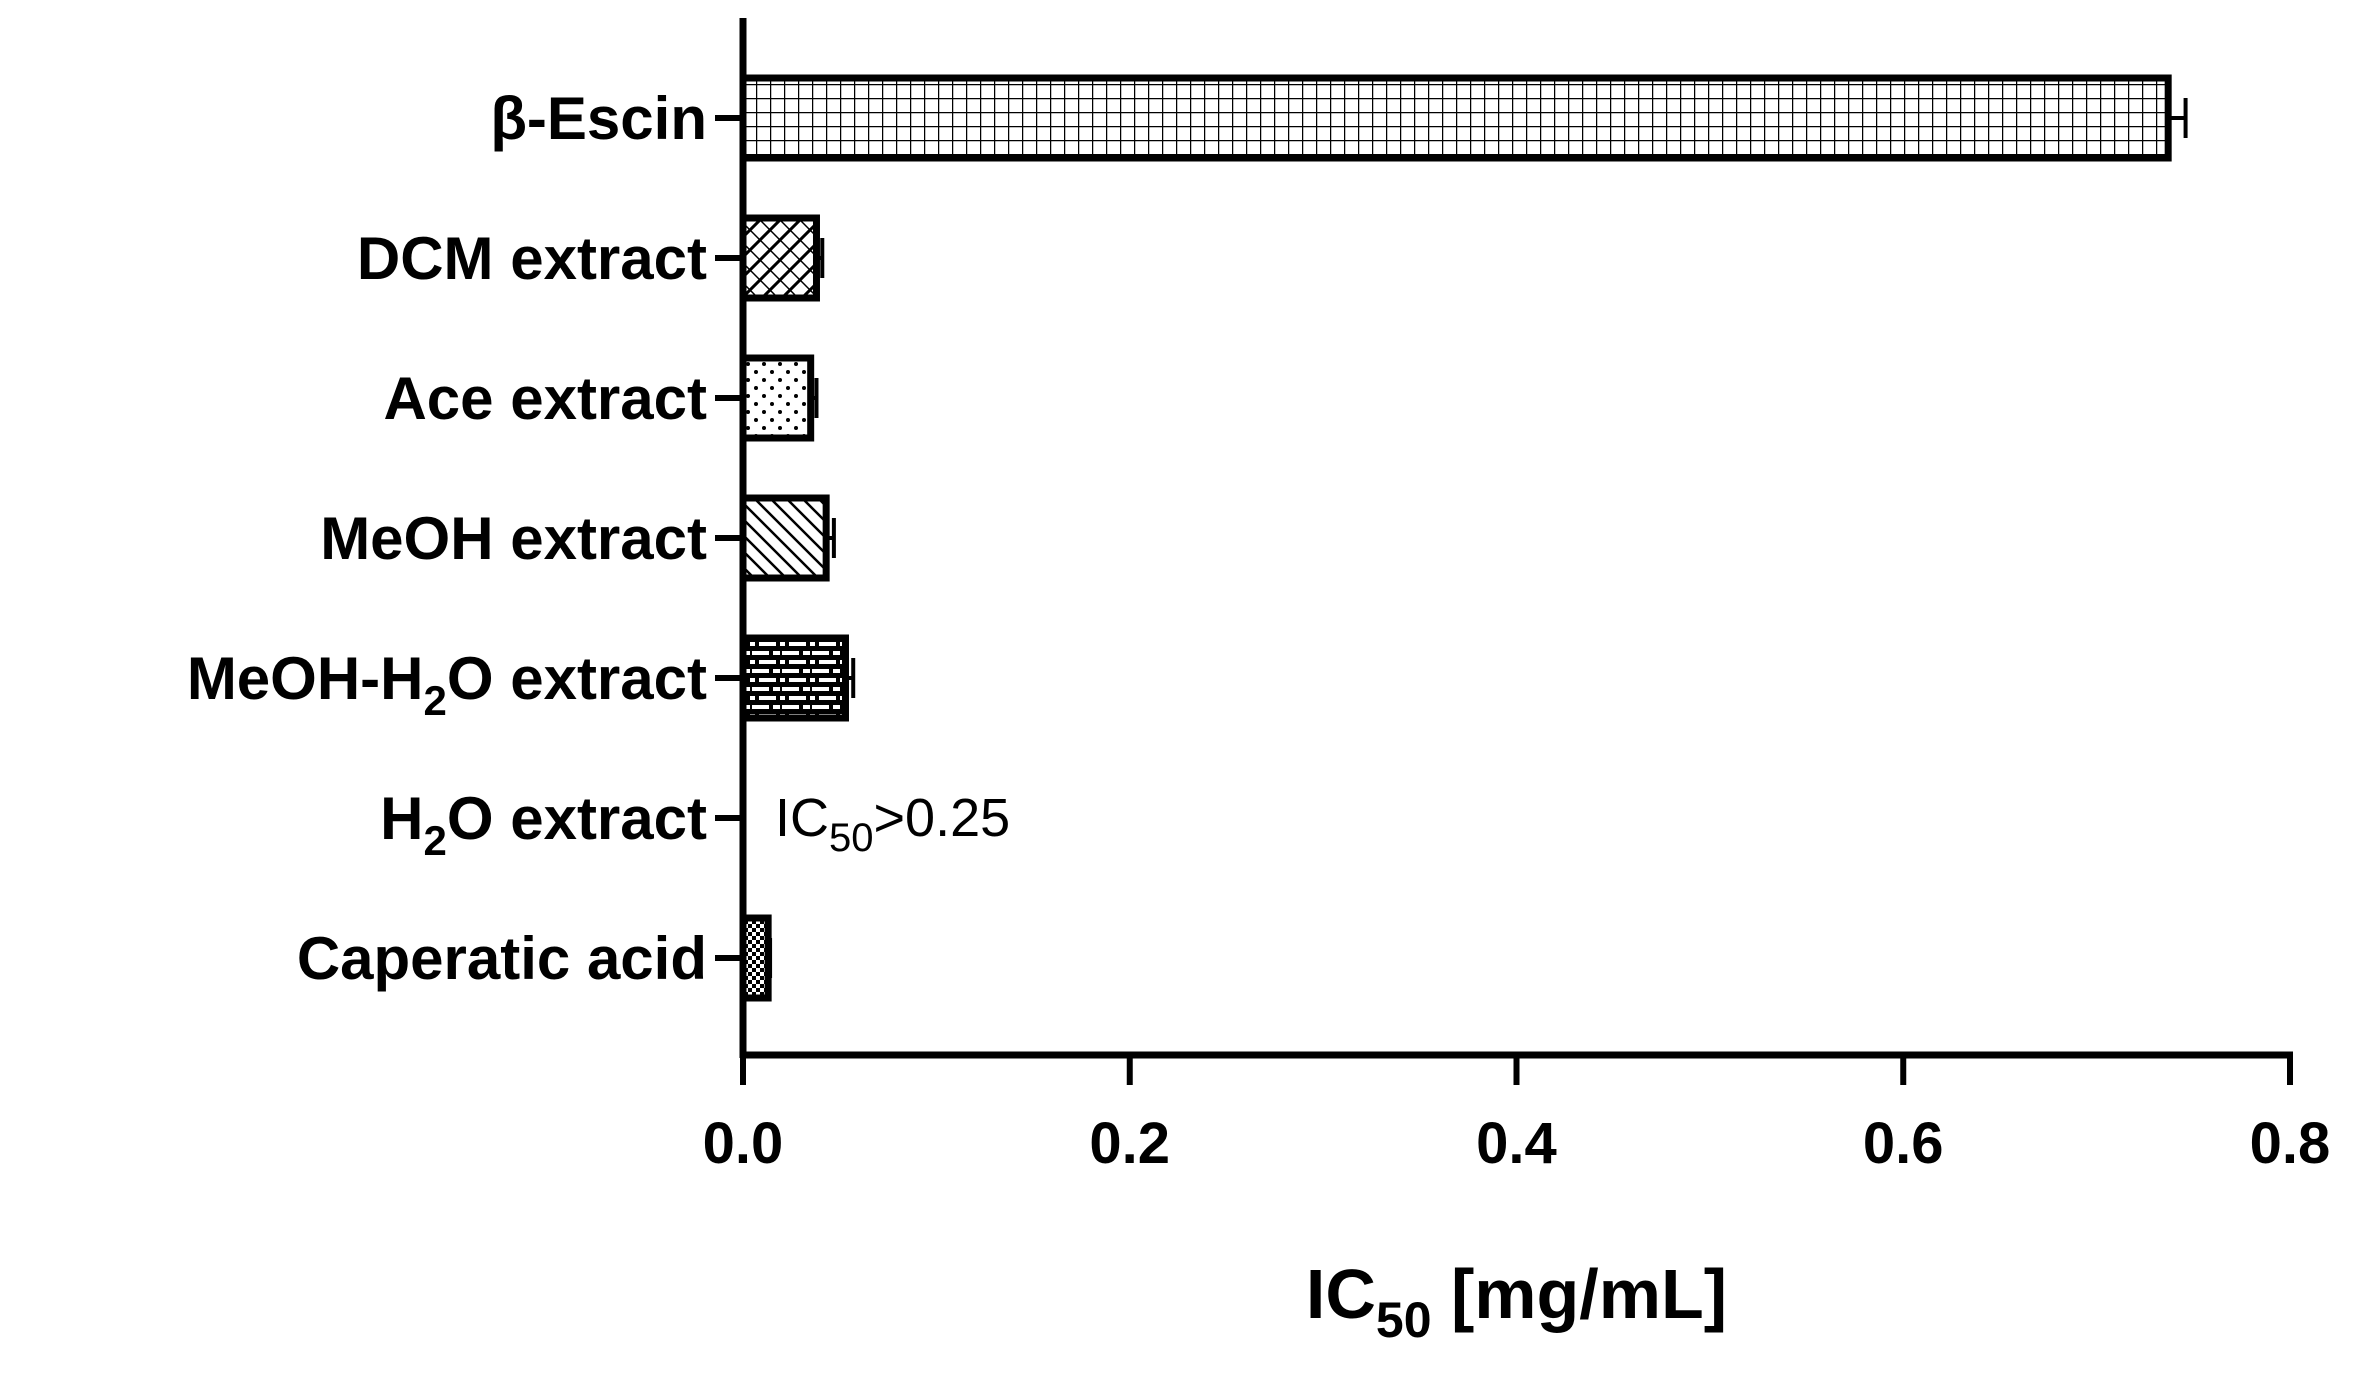 This screenshot has width=2364, height=1381. I want to click on category-label-4: MeOH-H2O extract, so click(447, 684).